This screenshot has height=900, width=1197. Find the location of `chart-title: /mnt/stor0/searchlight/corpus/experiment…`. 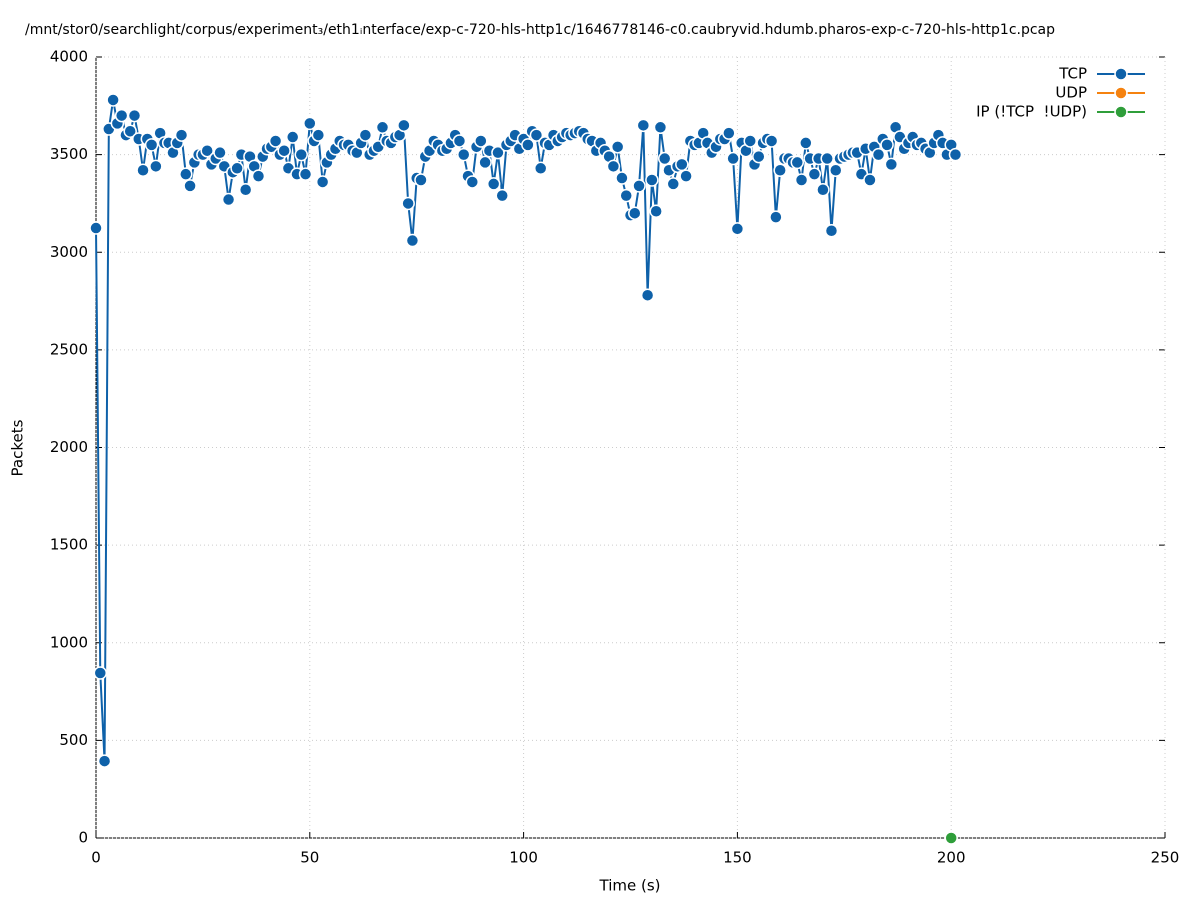

chart-title: /mnt/stor0/searchlight/corpus/experiment… is located at coordinates (540, 30).